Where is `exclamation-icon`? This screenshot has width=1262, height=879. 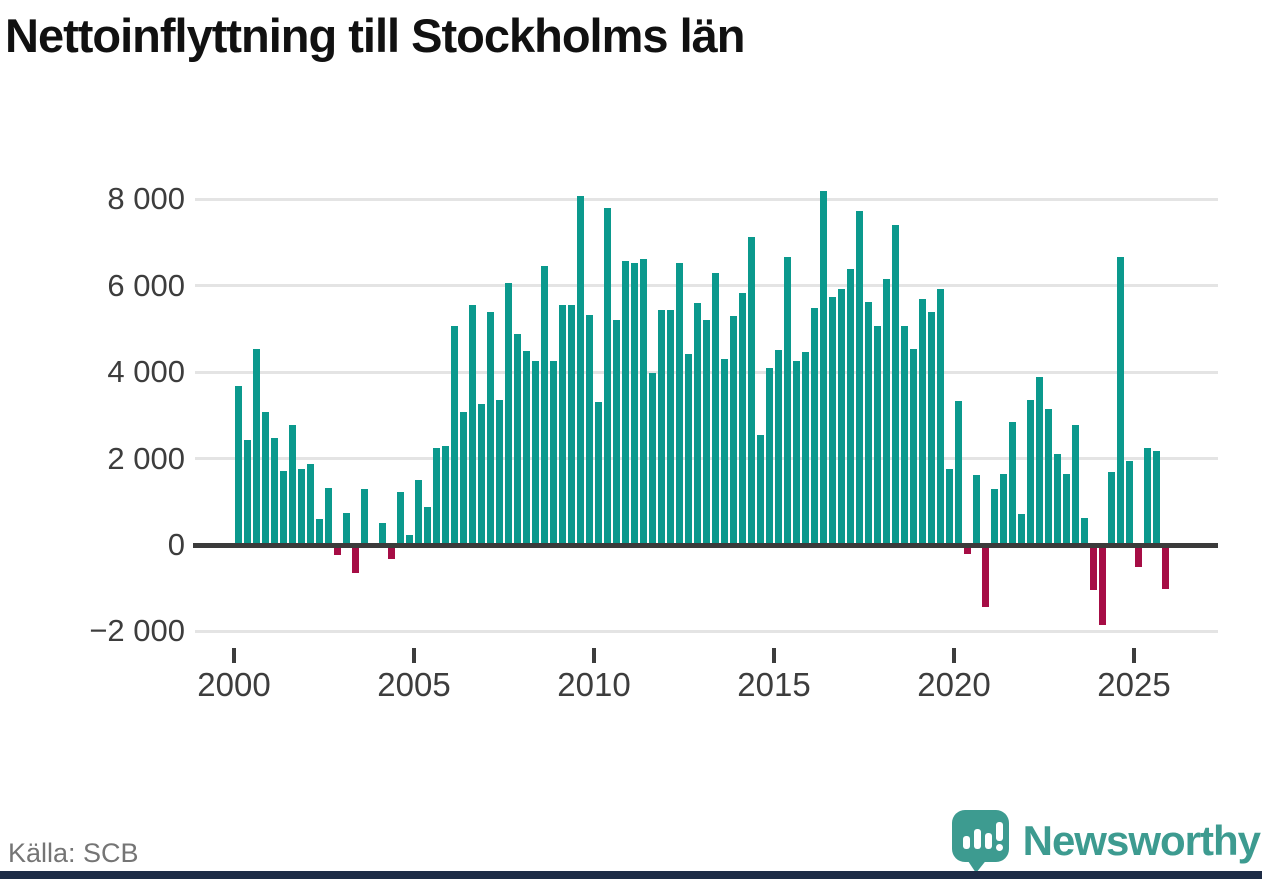
exclamation-icon is located at coordinates (999, 831).